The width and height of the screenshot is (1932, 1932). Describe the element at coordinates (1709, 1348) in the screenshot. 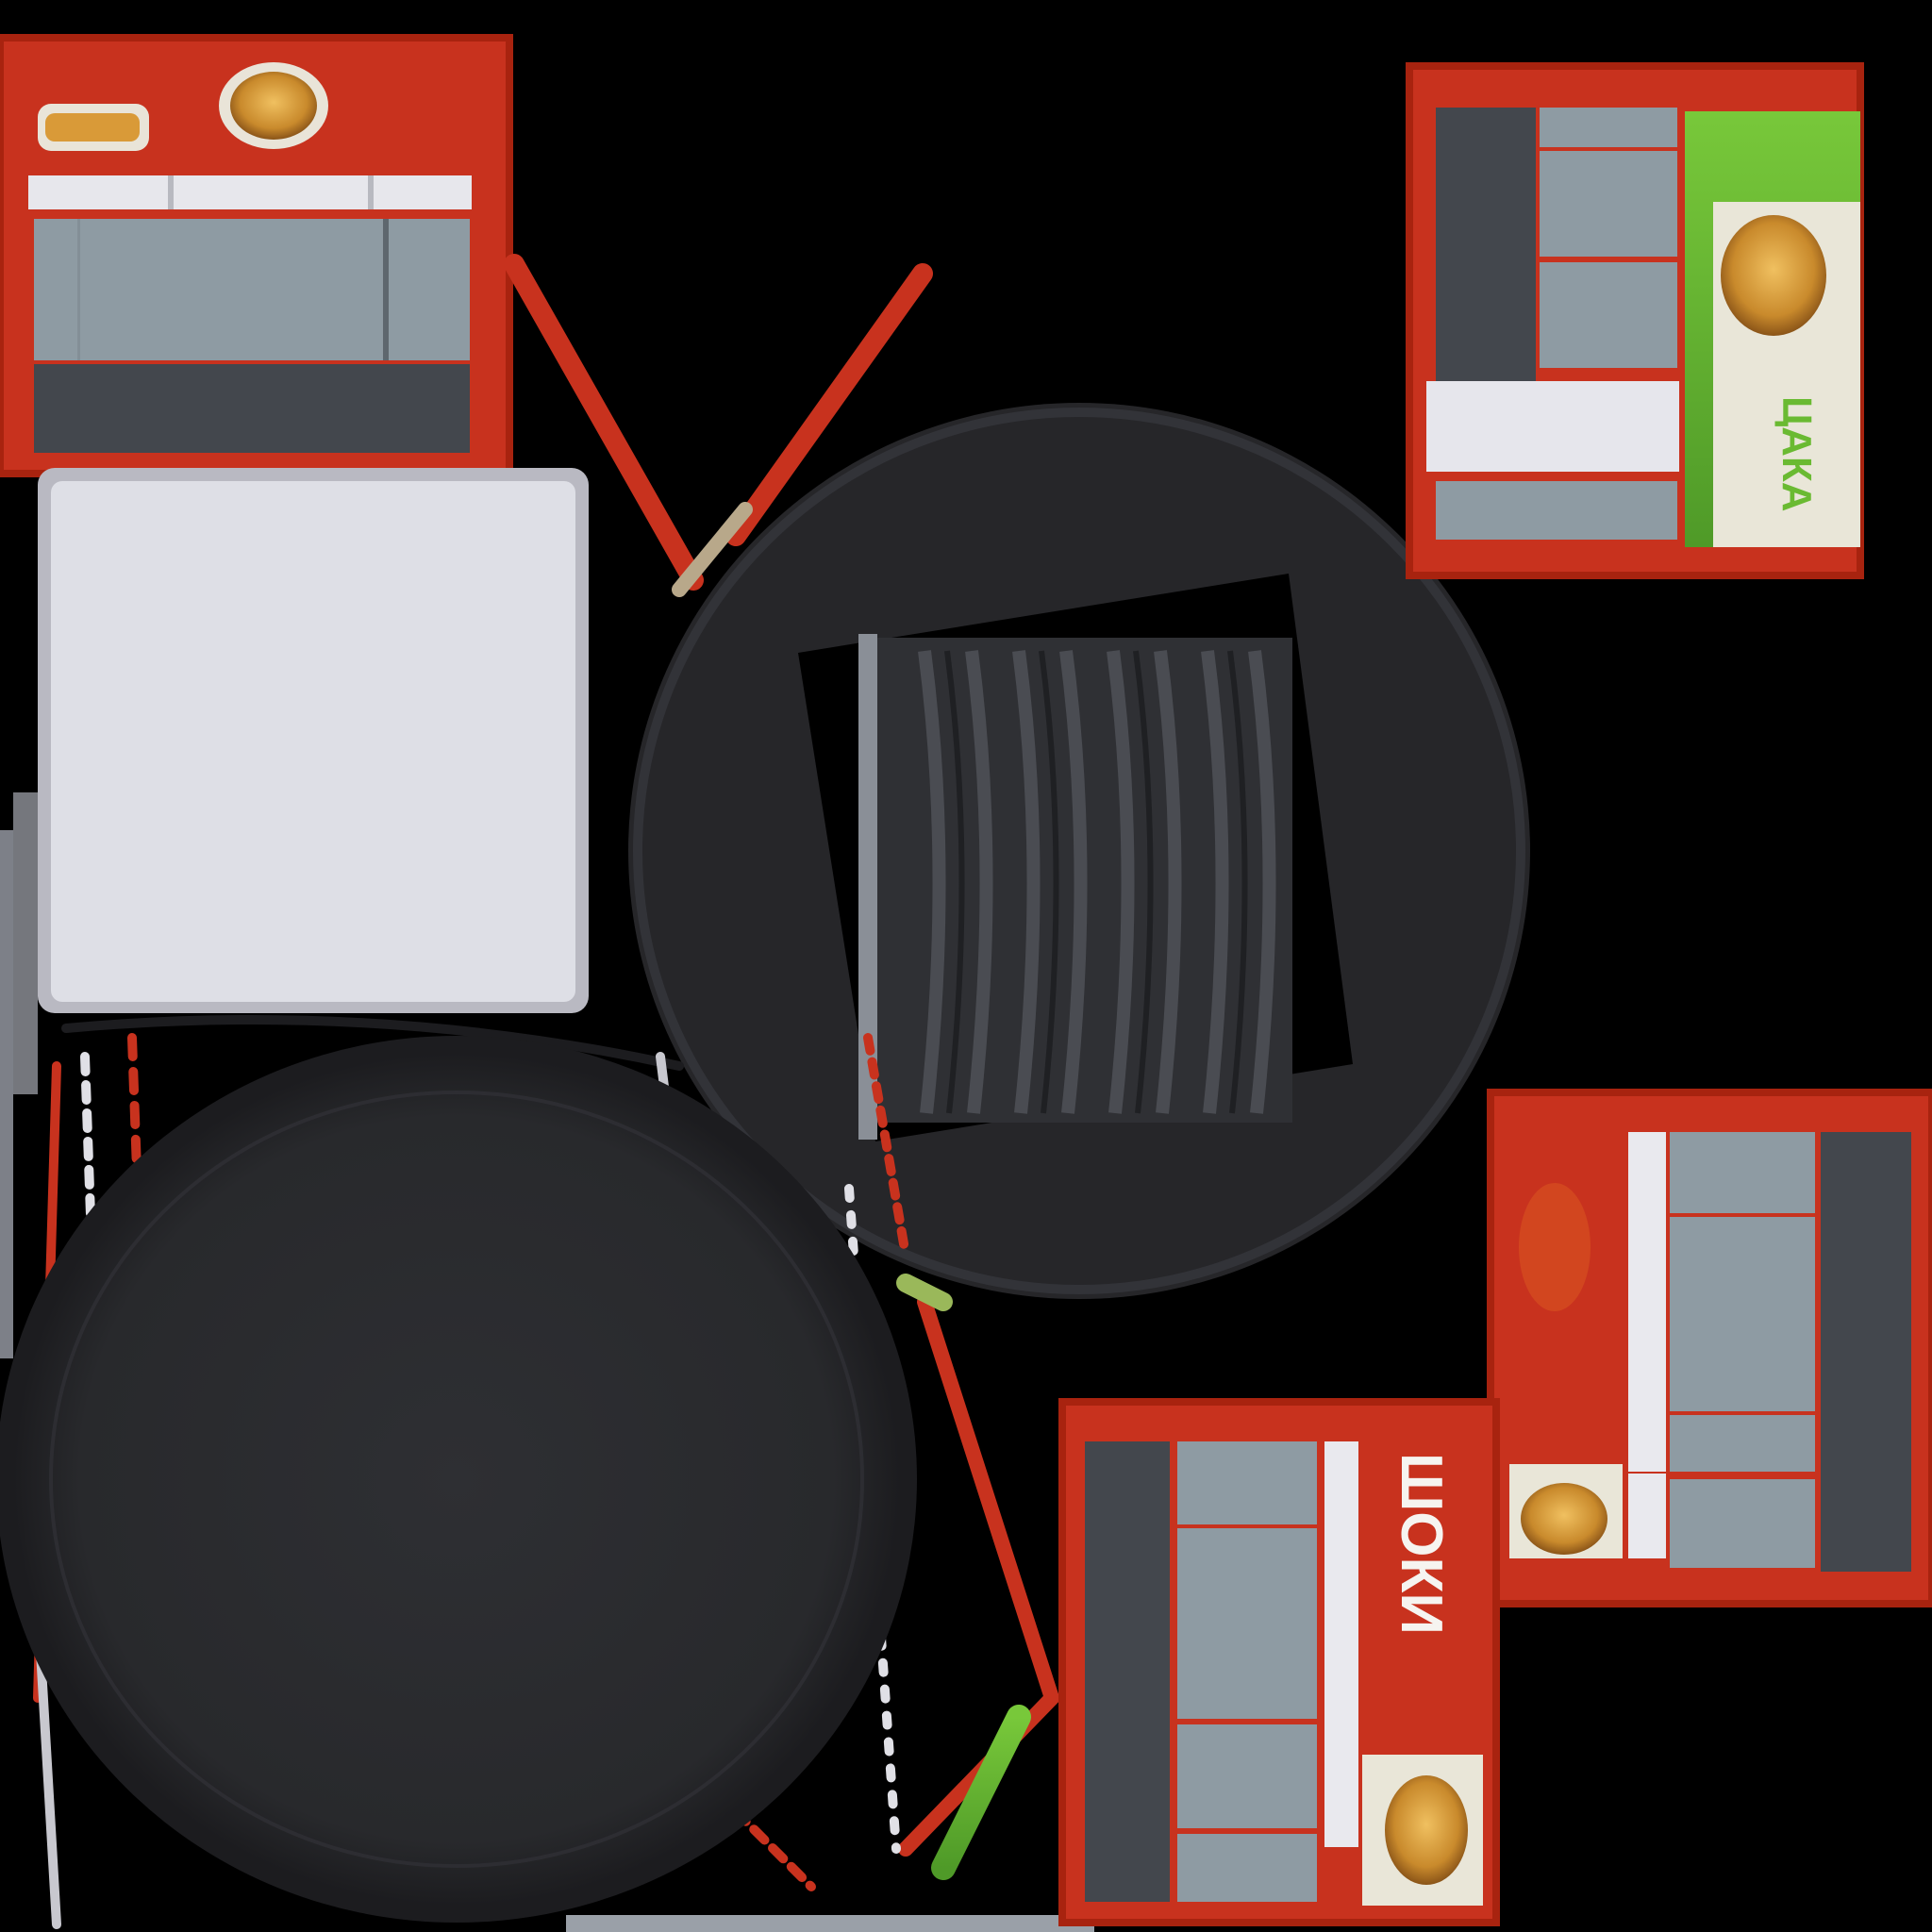

I see `right-middle-sign-panel` at that location.